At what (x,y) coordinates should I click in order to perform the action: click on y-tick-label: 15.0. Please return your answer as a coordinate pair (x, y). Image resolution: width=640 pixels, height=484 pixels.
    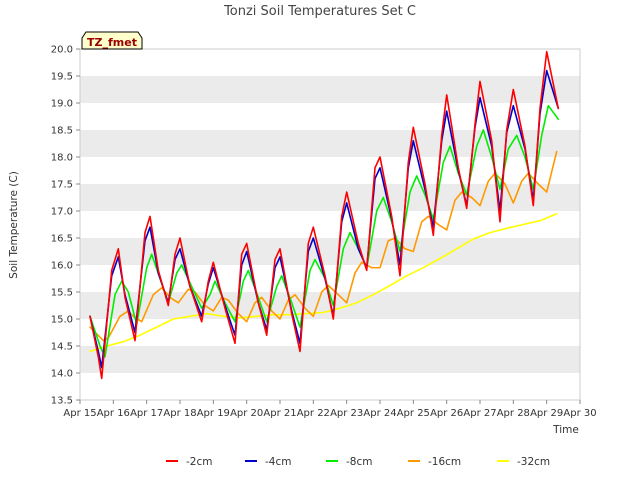
    Looking at the image, I should click on (62, 320).